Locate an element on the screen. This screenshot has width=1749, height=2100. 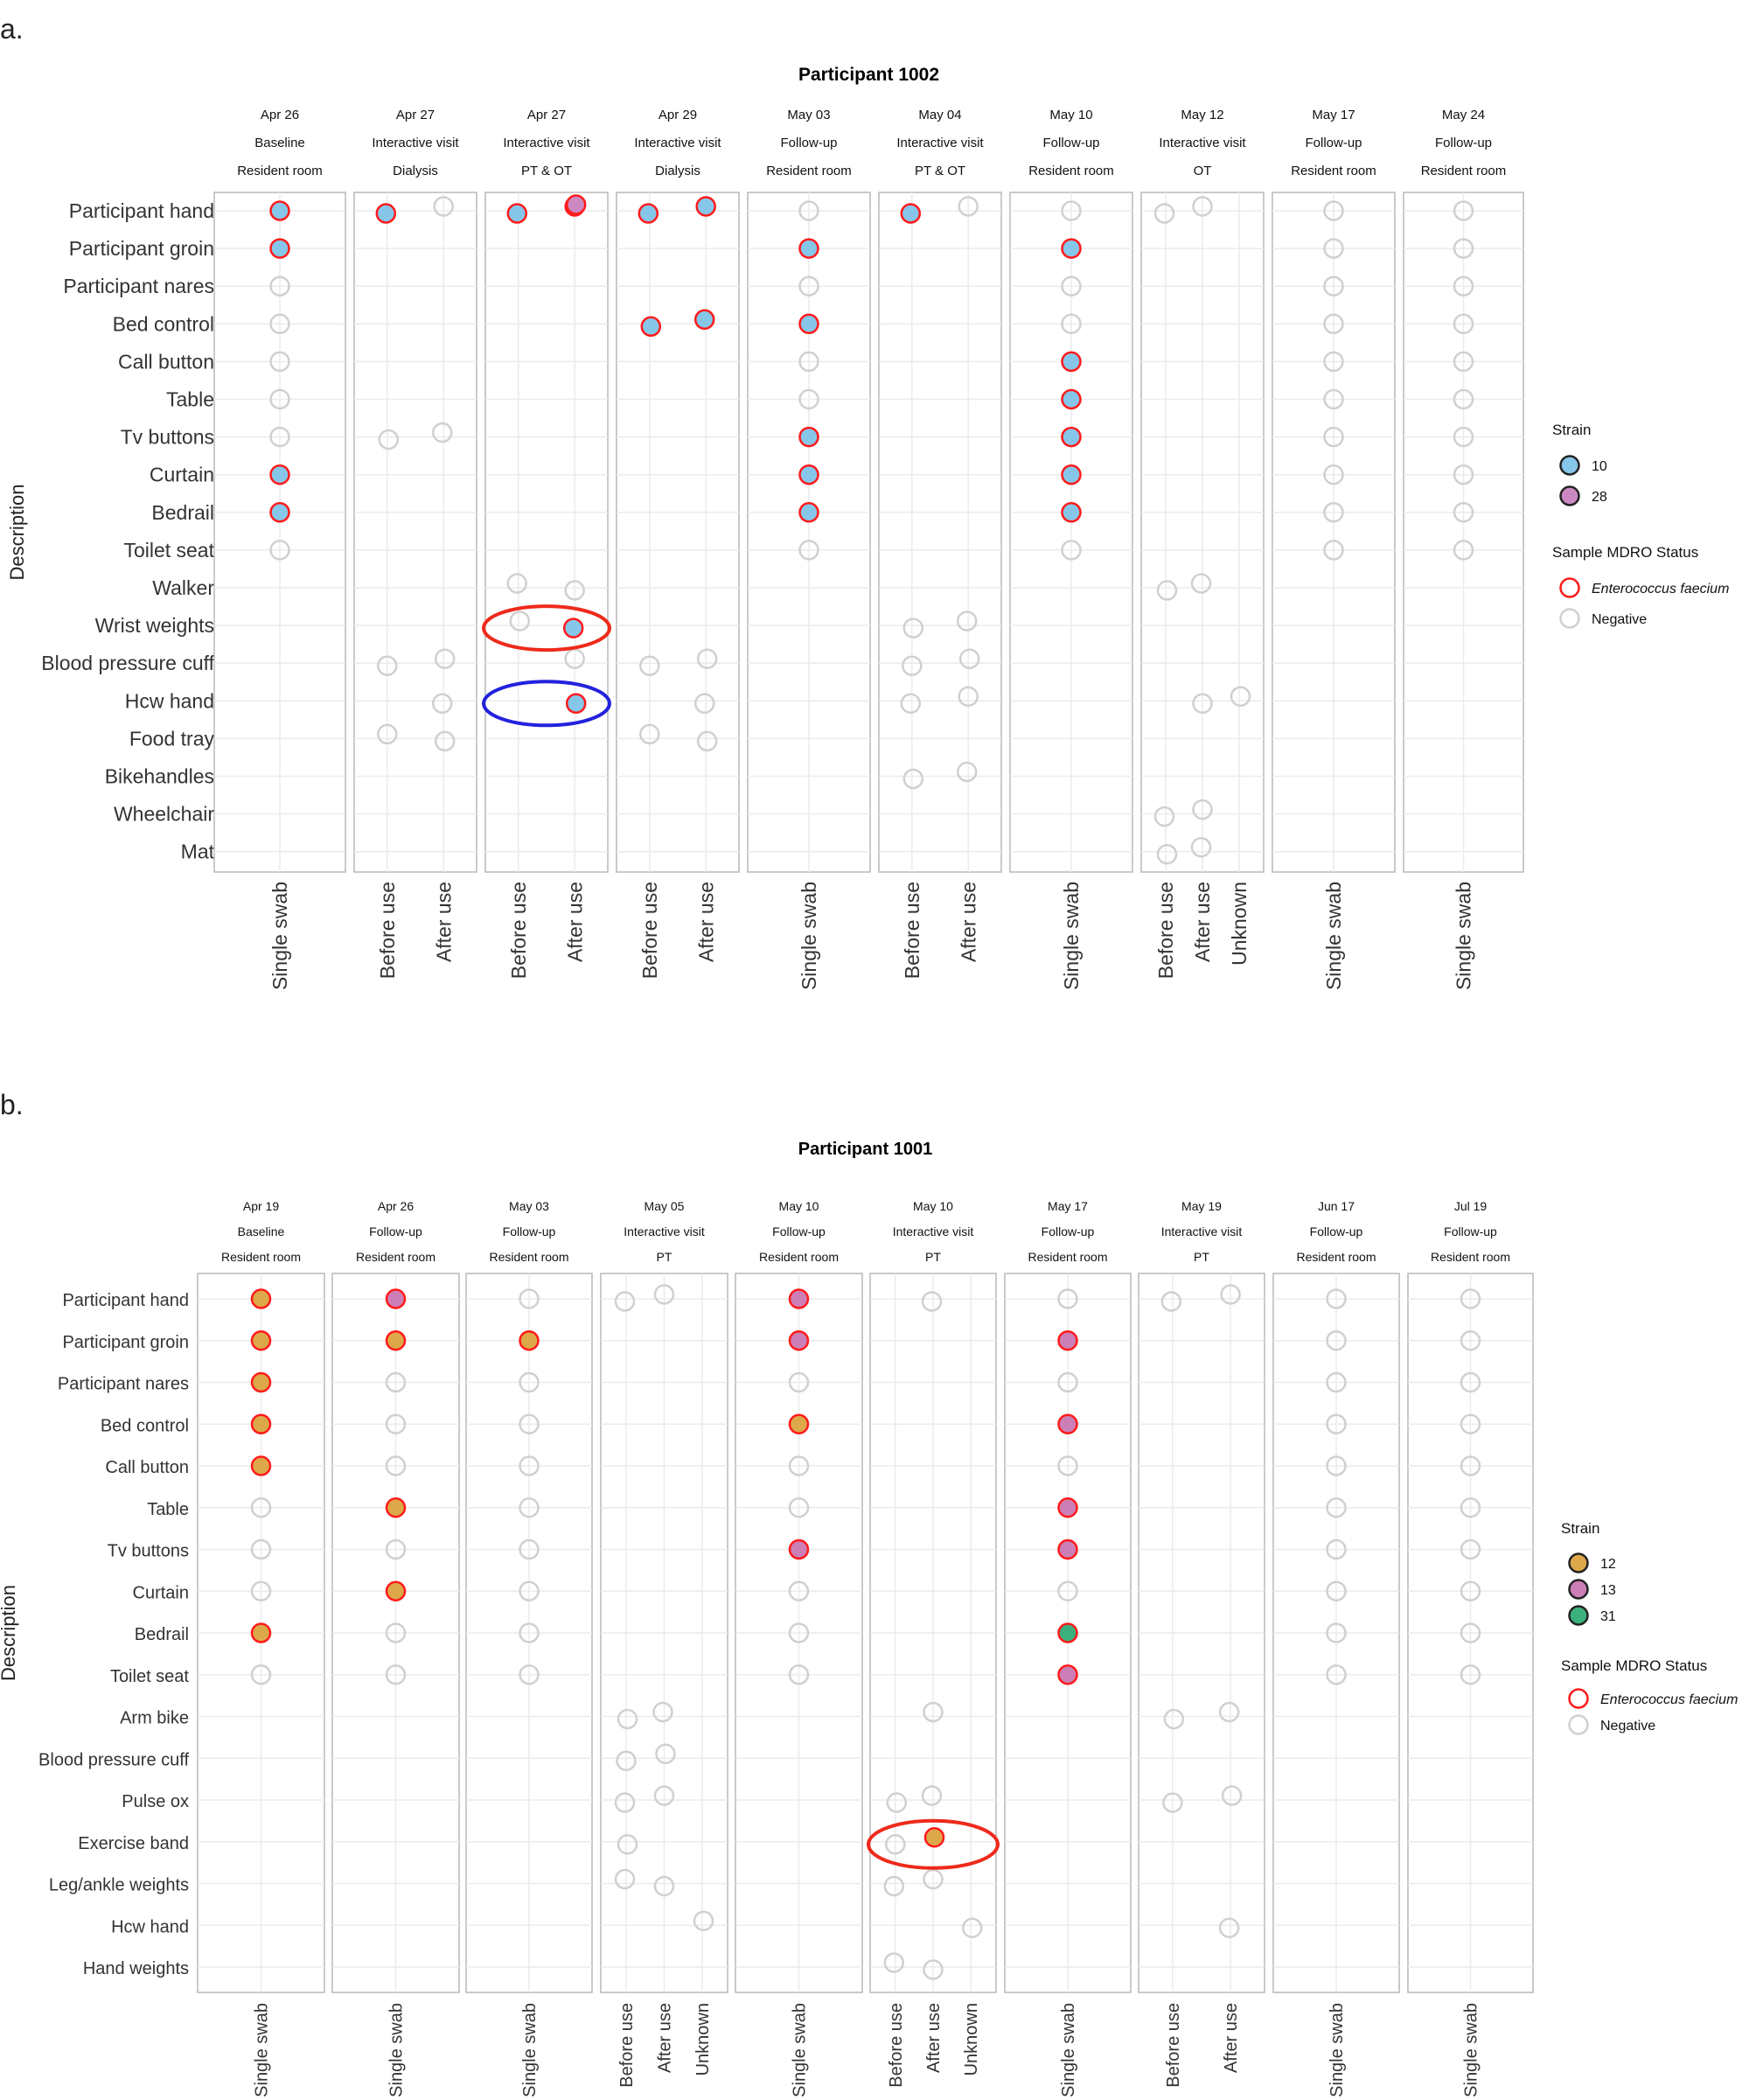
x-tick-label-unknown: Unknown is located at coordinates (1239, 924).